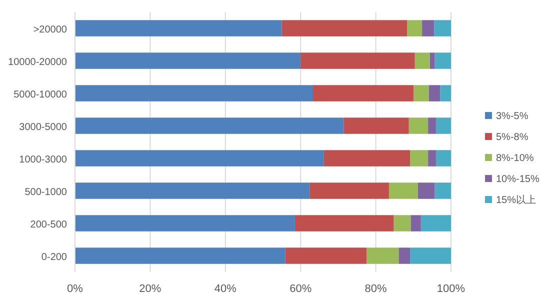 The image size is (553, 306). What do you see at coordinates (516, 200) in the screenshot?
I see `legend-label: 15%以上` at bounding box center [516, 200].